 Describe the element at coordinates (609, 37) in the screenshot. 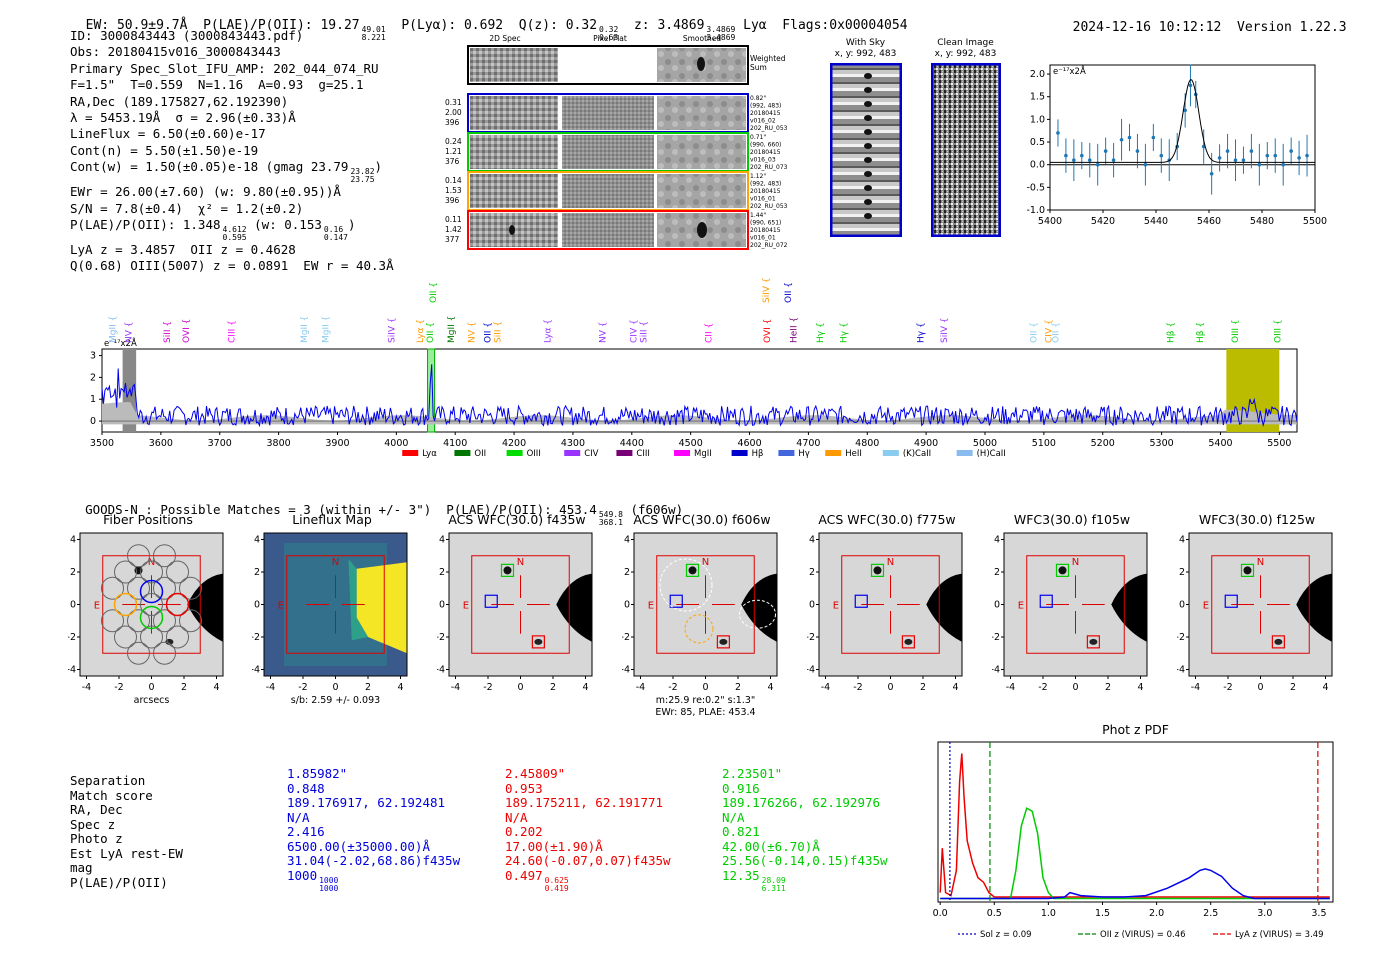

I see `qz-lo: 0.63` at that location.